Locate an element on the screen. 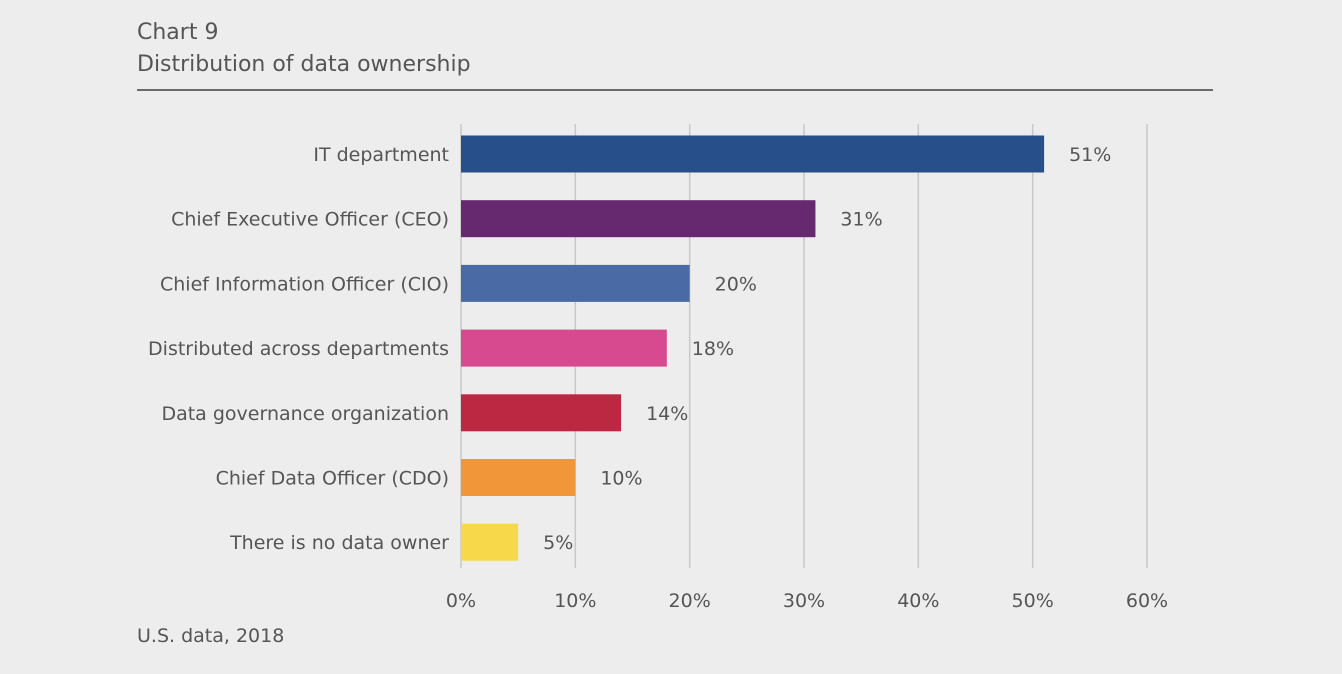 Image resolution: width=1342 pixels, height=674 pixels. value-label: 20% is located at coordinates (736, 284).